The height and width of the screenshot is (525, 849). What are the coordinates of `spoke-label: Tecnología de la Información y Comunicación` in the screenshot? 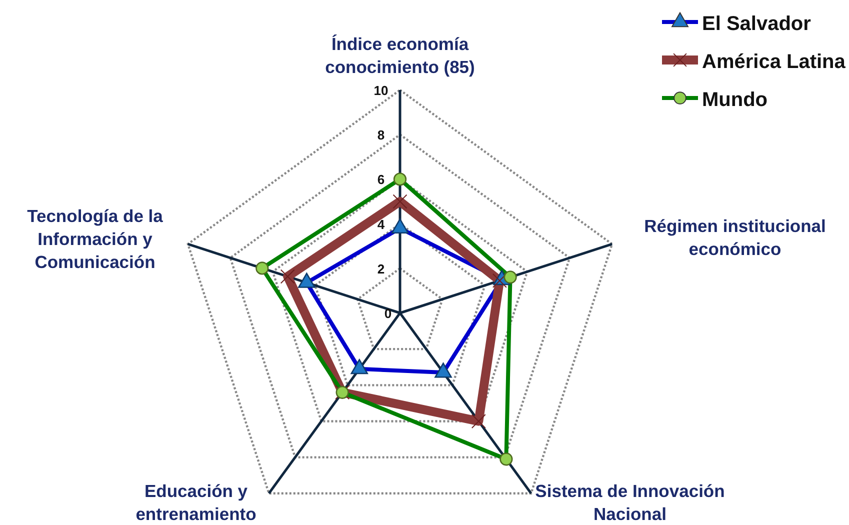 It's located at (95, 239).